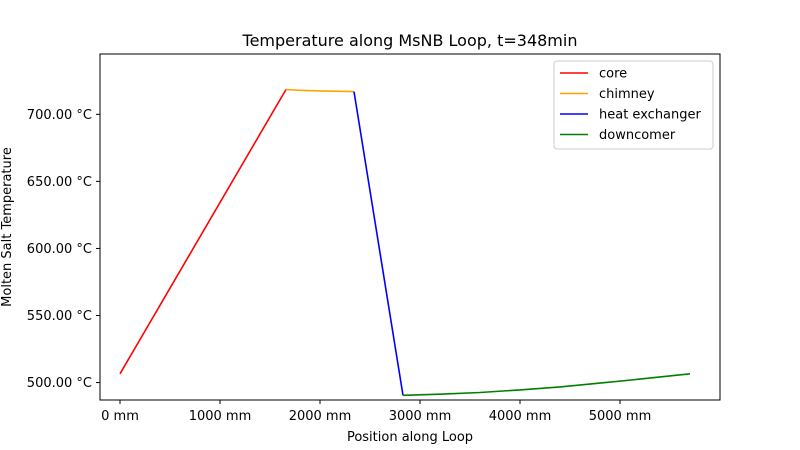 This screenshot has width=800, height=450. Describe the element at coordinates (650, 115) in the screenshot. I see `legend-label: heat exchanger` at that location.